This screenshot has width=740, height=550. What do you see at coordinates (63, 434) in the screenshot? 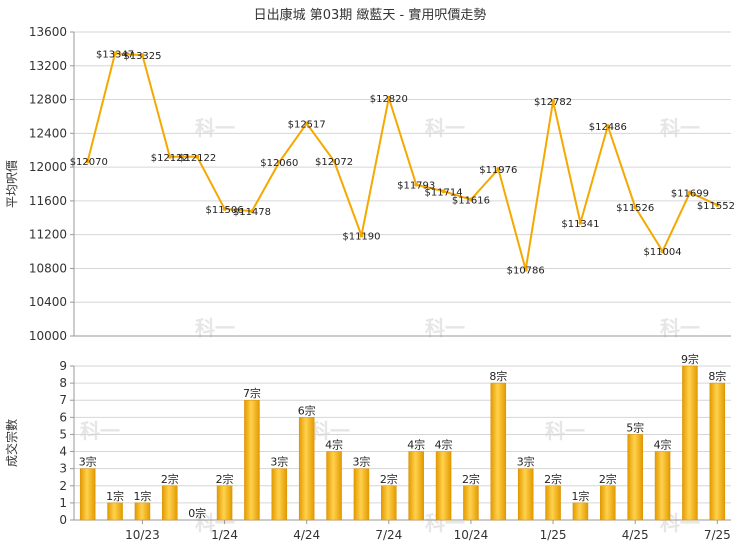
I see `bar-ytick-label: 5` at bounding box center [63, 434].